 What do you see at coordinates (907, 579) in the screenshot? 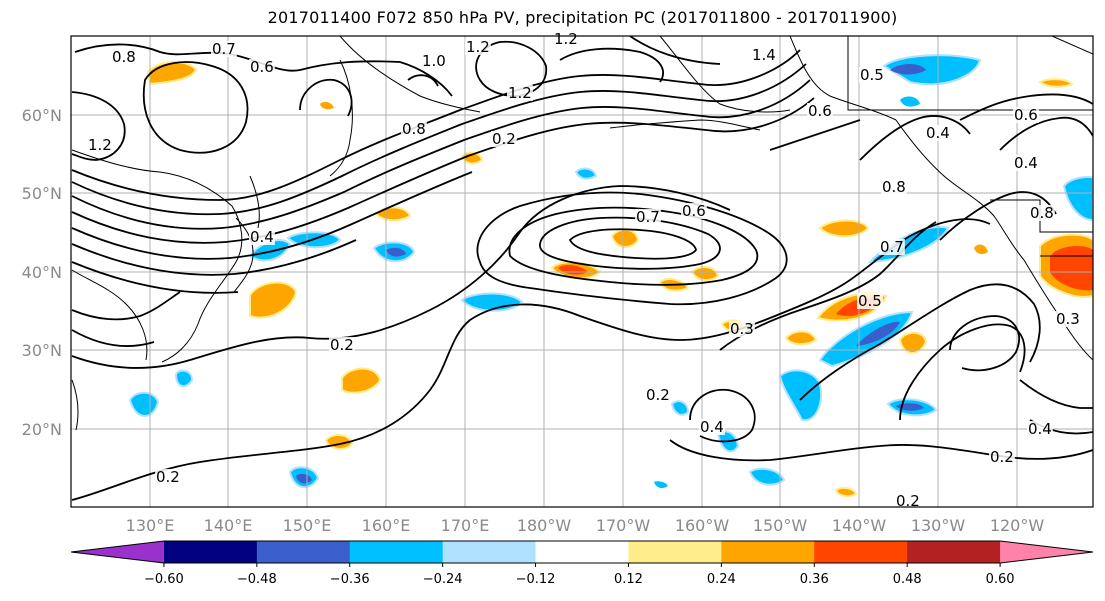
I see `colorbar-tick-label: 0.48` at bounding box center [907, 579].